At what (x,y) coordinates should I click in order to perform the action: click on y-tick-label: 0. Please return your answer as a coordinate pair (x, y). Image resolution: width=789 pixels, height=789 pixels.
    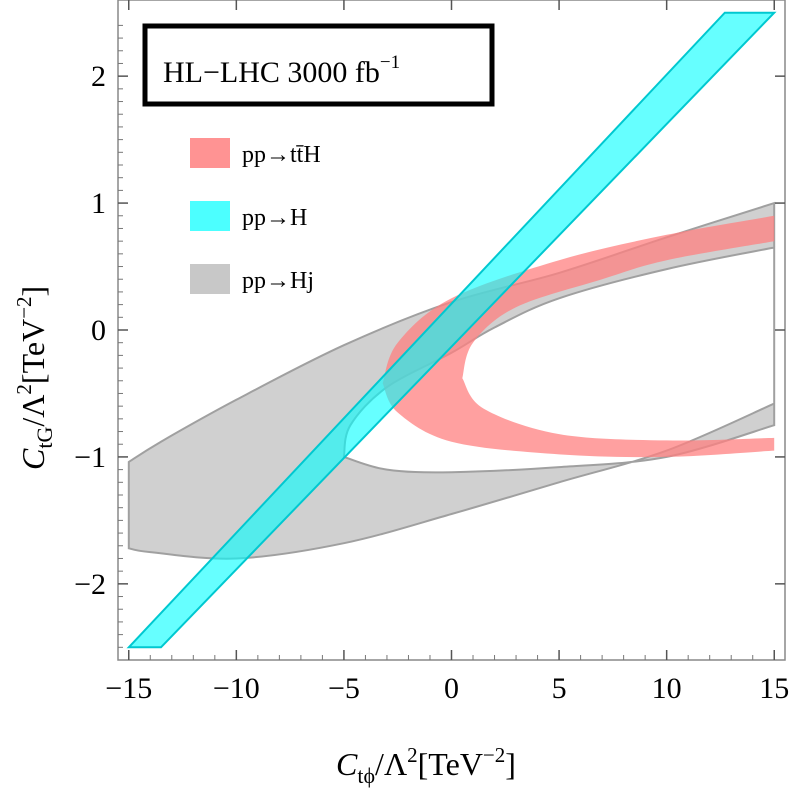
    Looking at the image, I should click on (98, 330).